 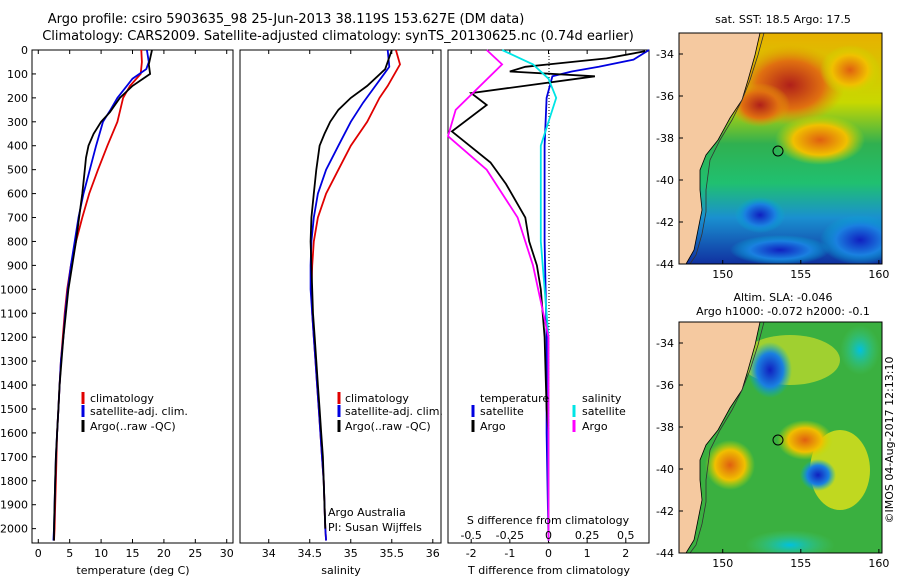 What do you see at coordinates (433, 553) in the screenshot?
I see `x-tick-label: 36` at bounding box center [433, 553].